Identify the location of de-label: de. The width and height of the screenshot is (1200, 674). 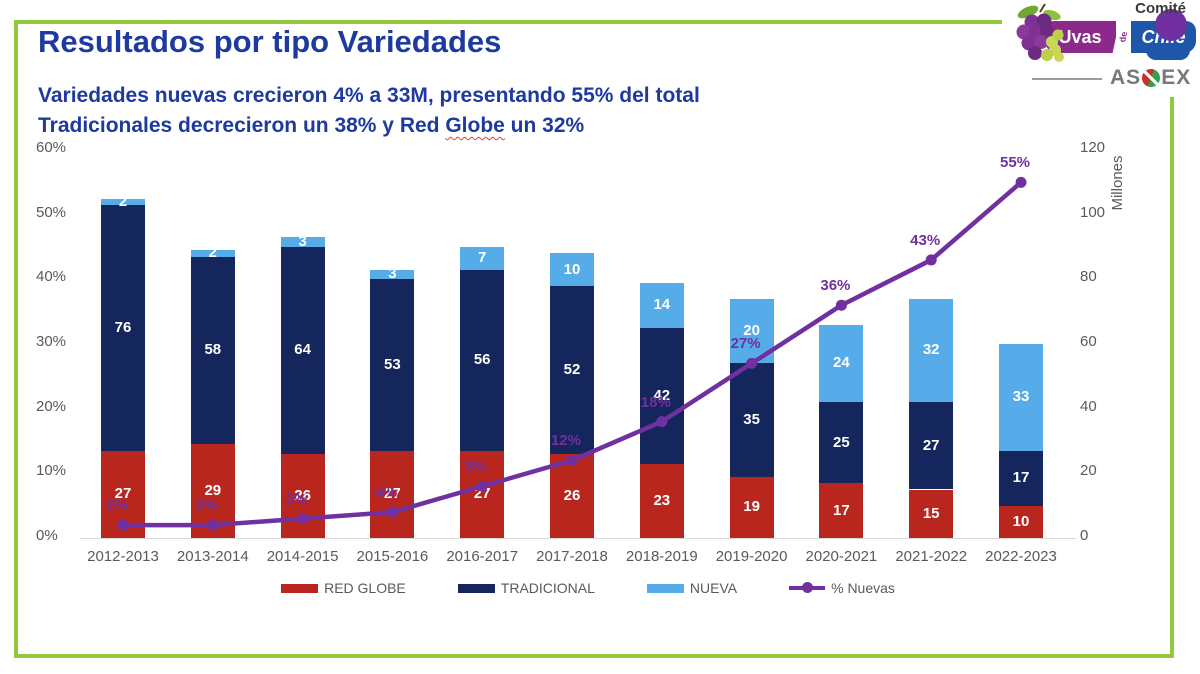
(1123, 37).